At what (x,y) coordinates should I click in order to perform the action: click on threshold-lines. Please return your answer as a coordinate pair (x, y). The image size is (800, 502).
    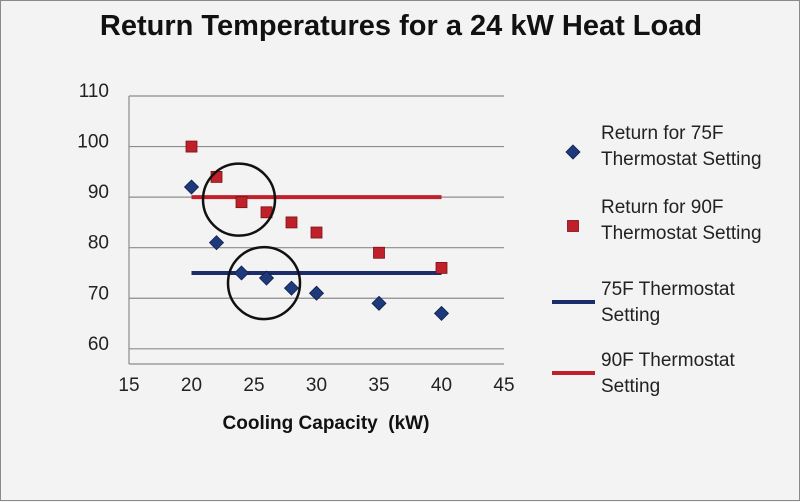
    Looking at the image, I should click on (316, 235).